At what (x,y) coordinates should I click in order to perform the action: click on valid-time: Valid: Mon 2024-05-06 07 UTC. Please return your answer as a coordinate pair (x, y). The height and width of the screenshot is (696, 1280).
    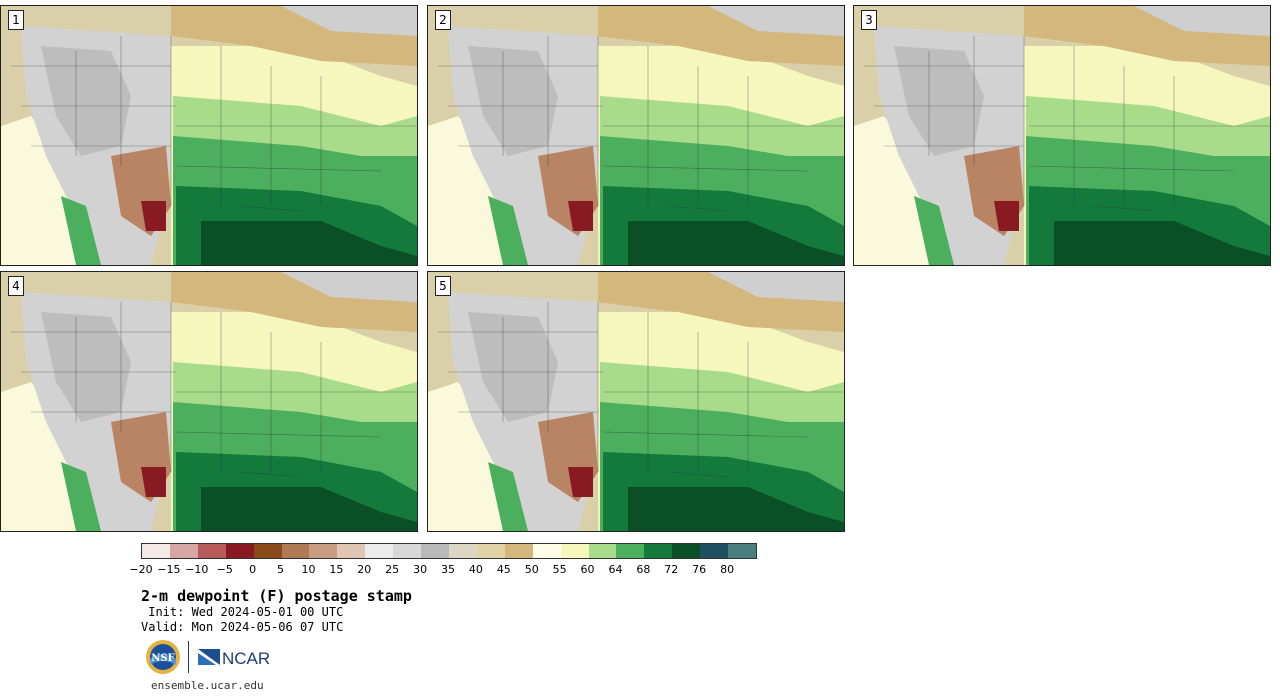
    Looking at the image, I should click on (242, 627).